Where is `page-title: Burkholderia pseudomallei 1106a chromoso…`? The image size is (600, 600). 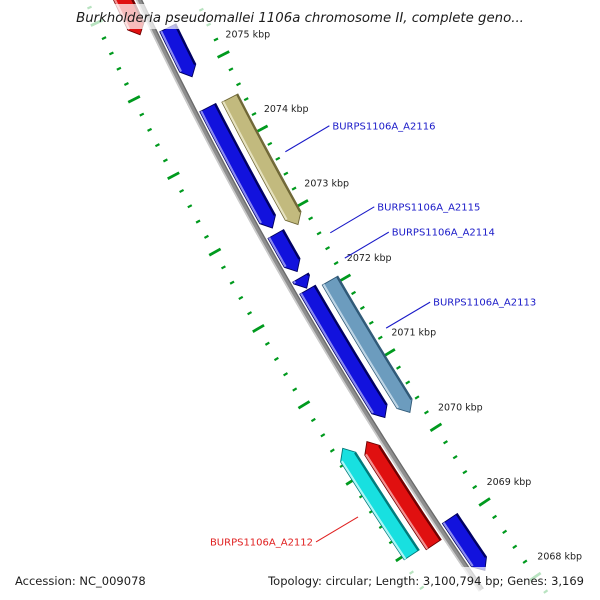 page-title: Burkholderia pseudomallei 1106a chromoso… is located at coordinates (300, 18).